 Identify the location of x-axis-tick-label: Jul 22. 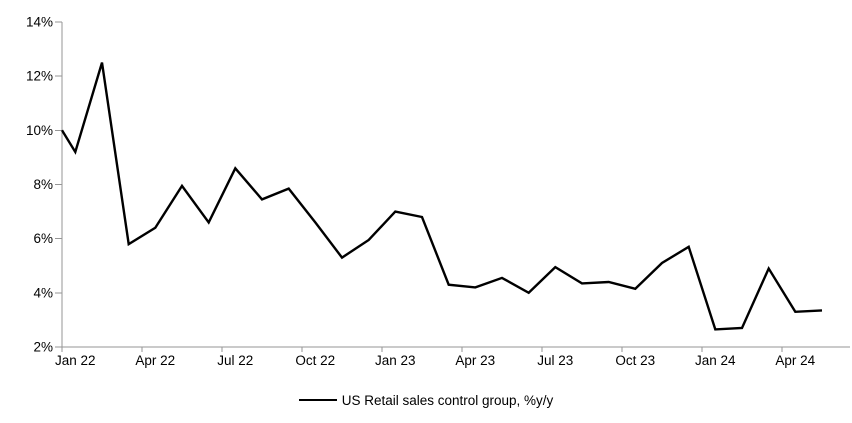
(235, 360).